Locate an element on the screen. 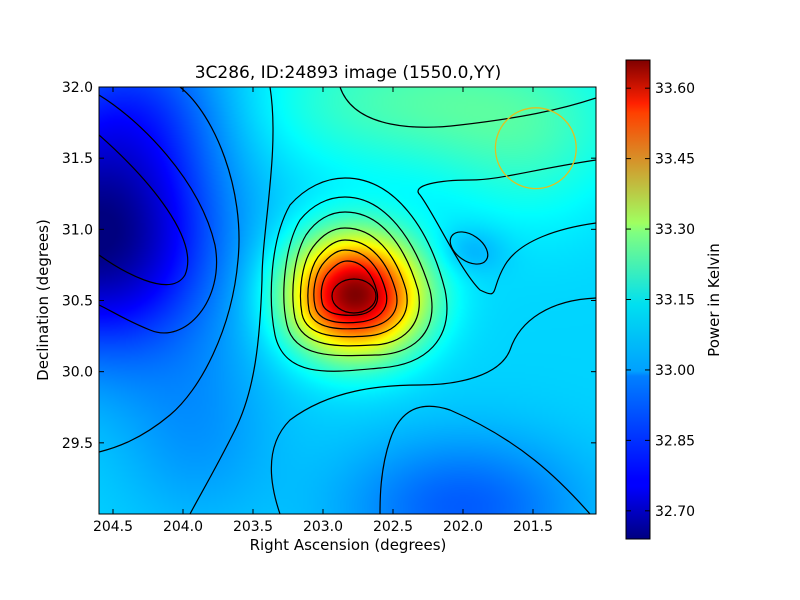  colorbar-tick-label: 33.45 is located at coordinates (675, 160).